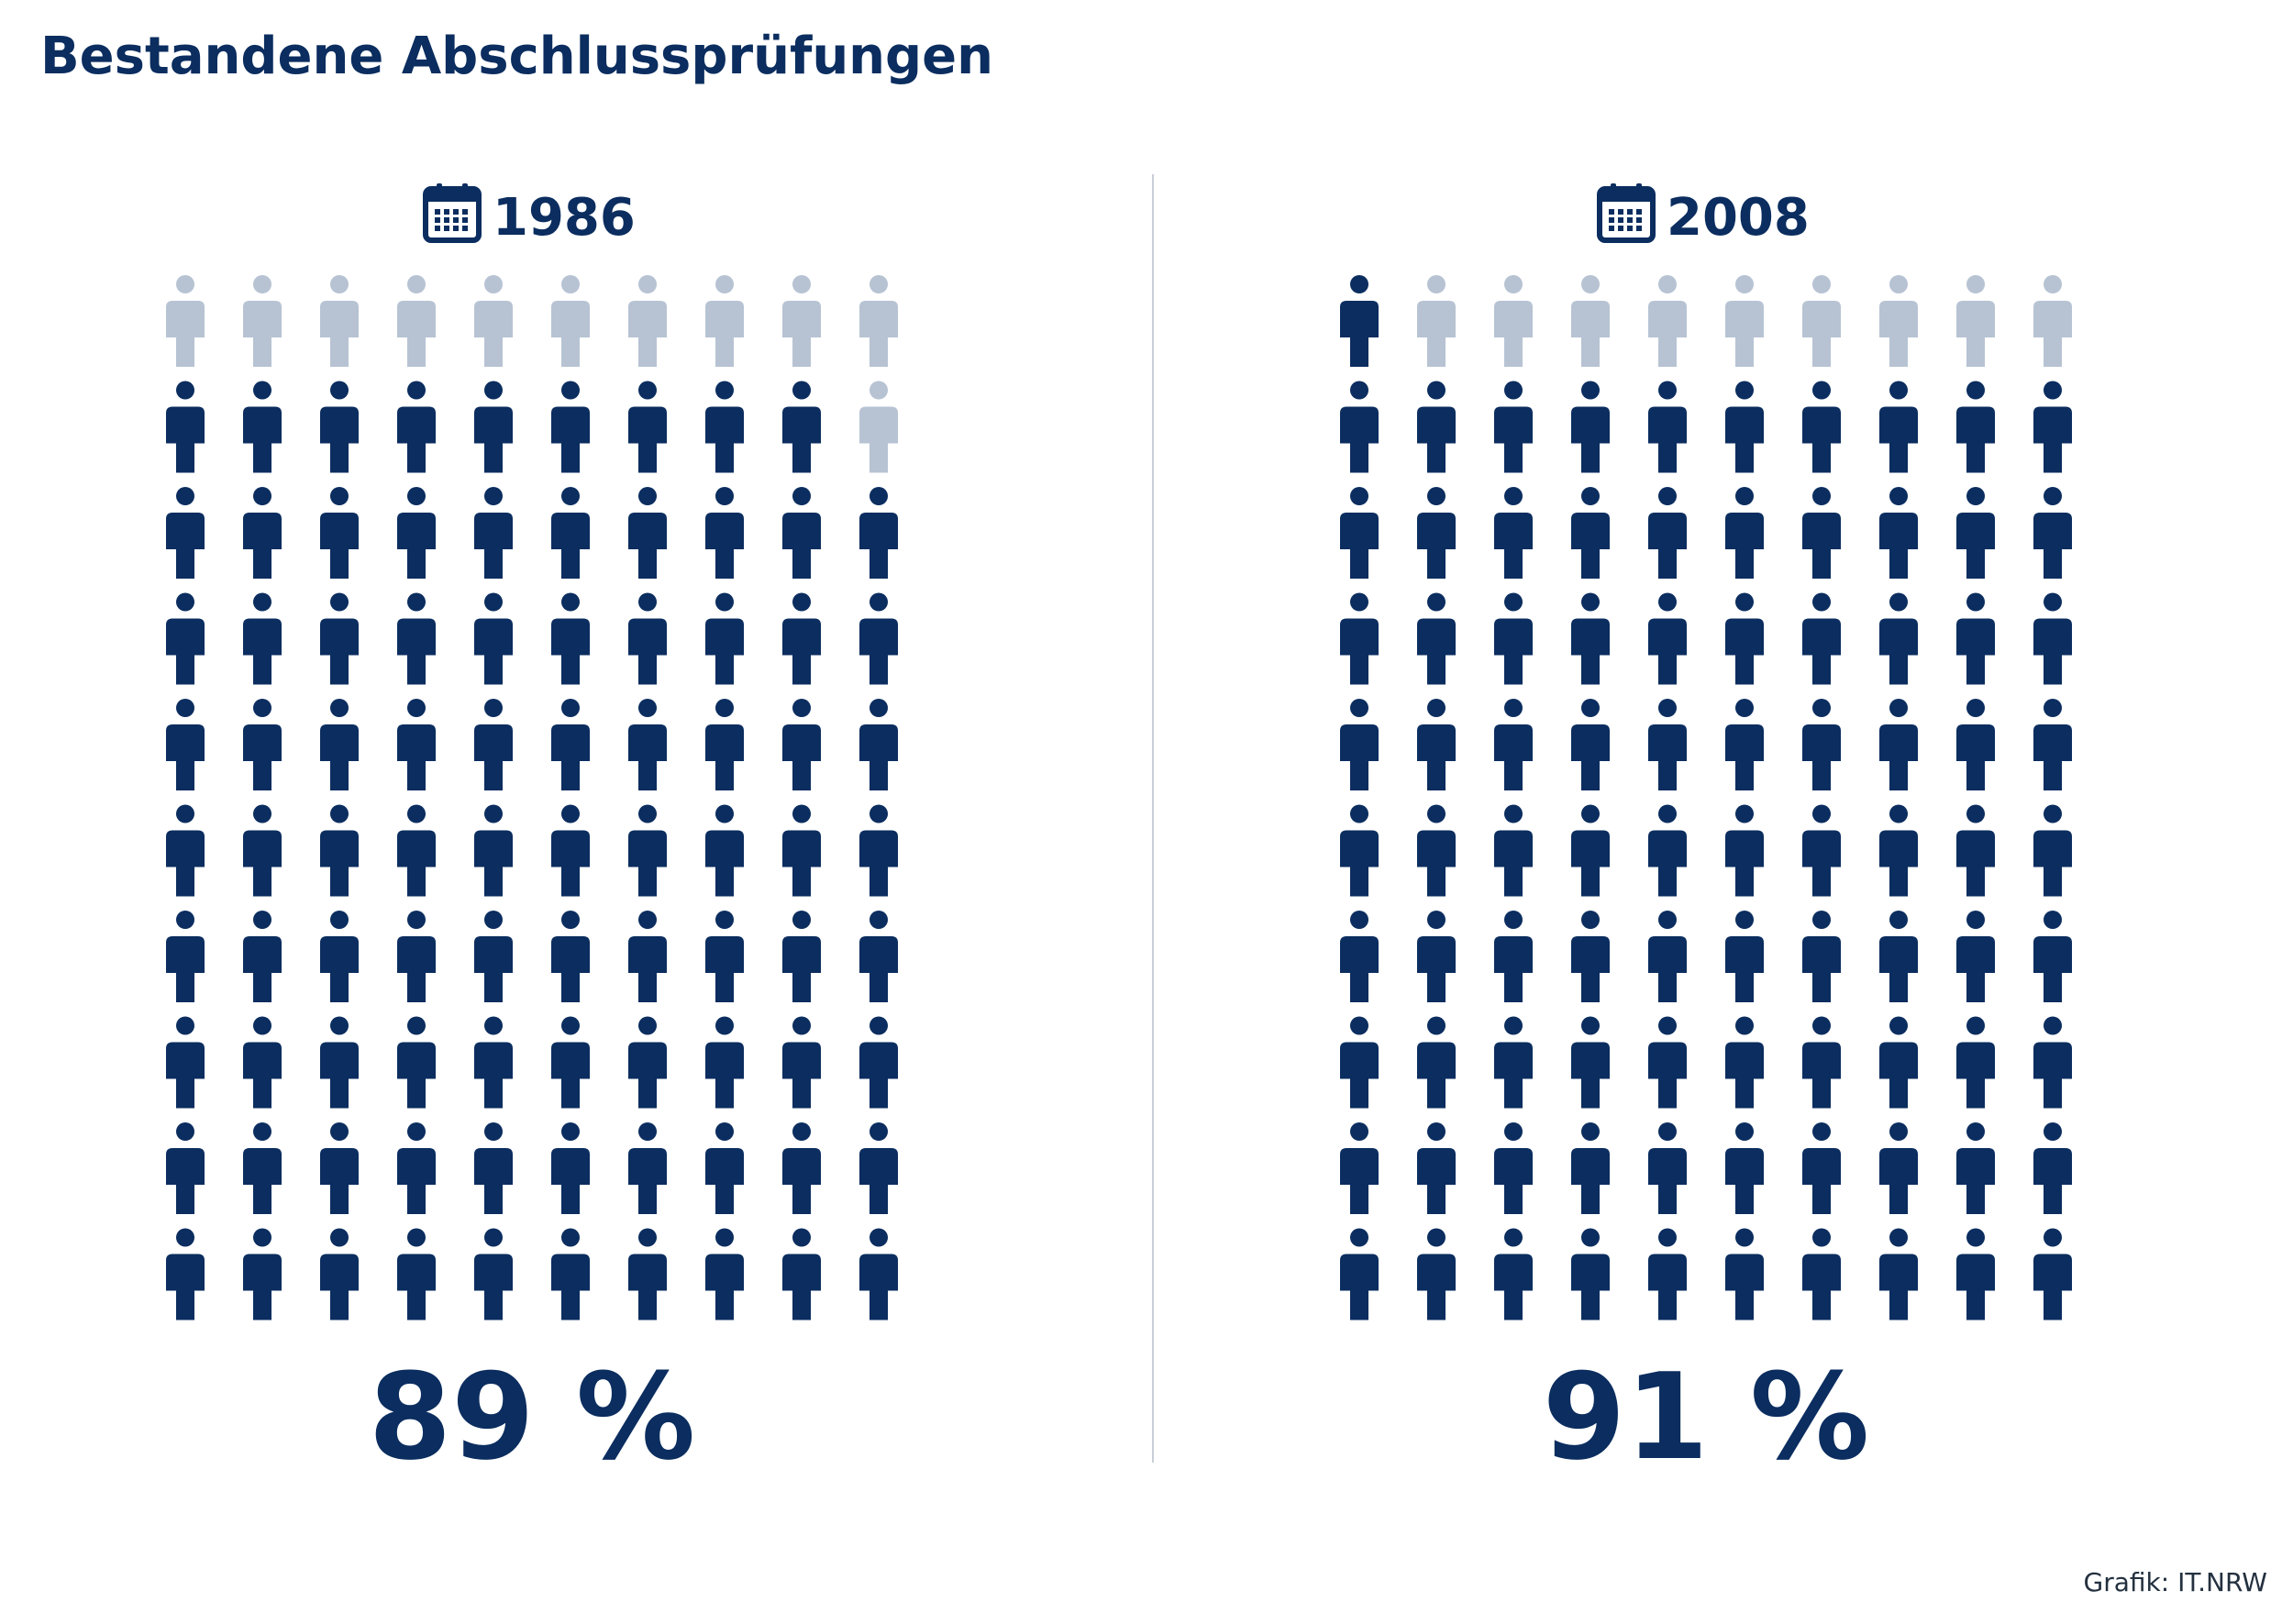  Describe the element at coordinates (1706, 1416) in the screenshot. I see `percentage-label: 91 %` at that location.